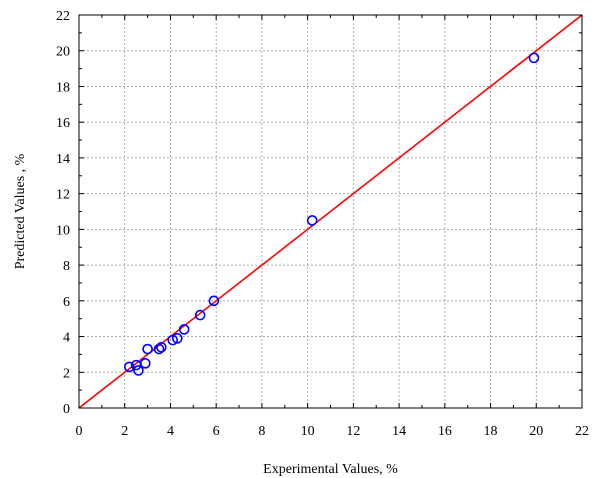 The width and height of the screenshot is (595, 478). What do you see at coordinates (261, 431) in the screenshot?
I see `x-tick-label: 8` at bounding box center [261, 431].